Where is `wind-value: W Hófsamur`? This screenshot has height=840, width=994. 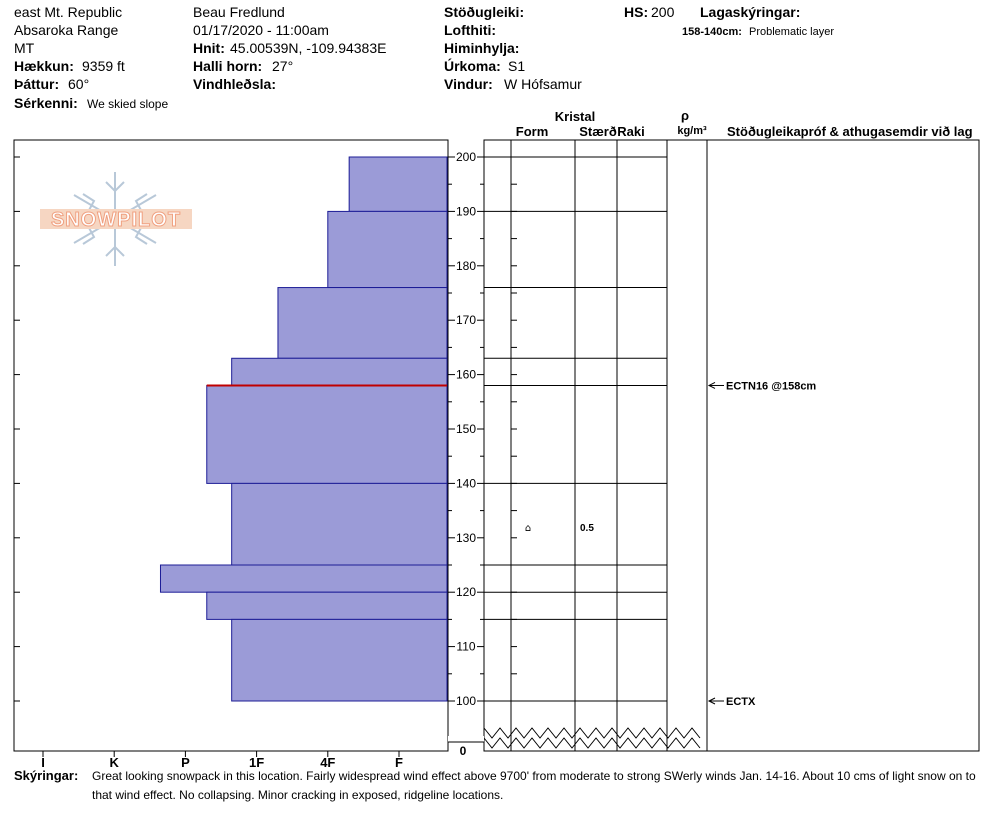 wind-value: W Hófsamur is located at coordinates (543, 84).